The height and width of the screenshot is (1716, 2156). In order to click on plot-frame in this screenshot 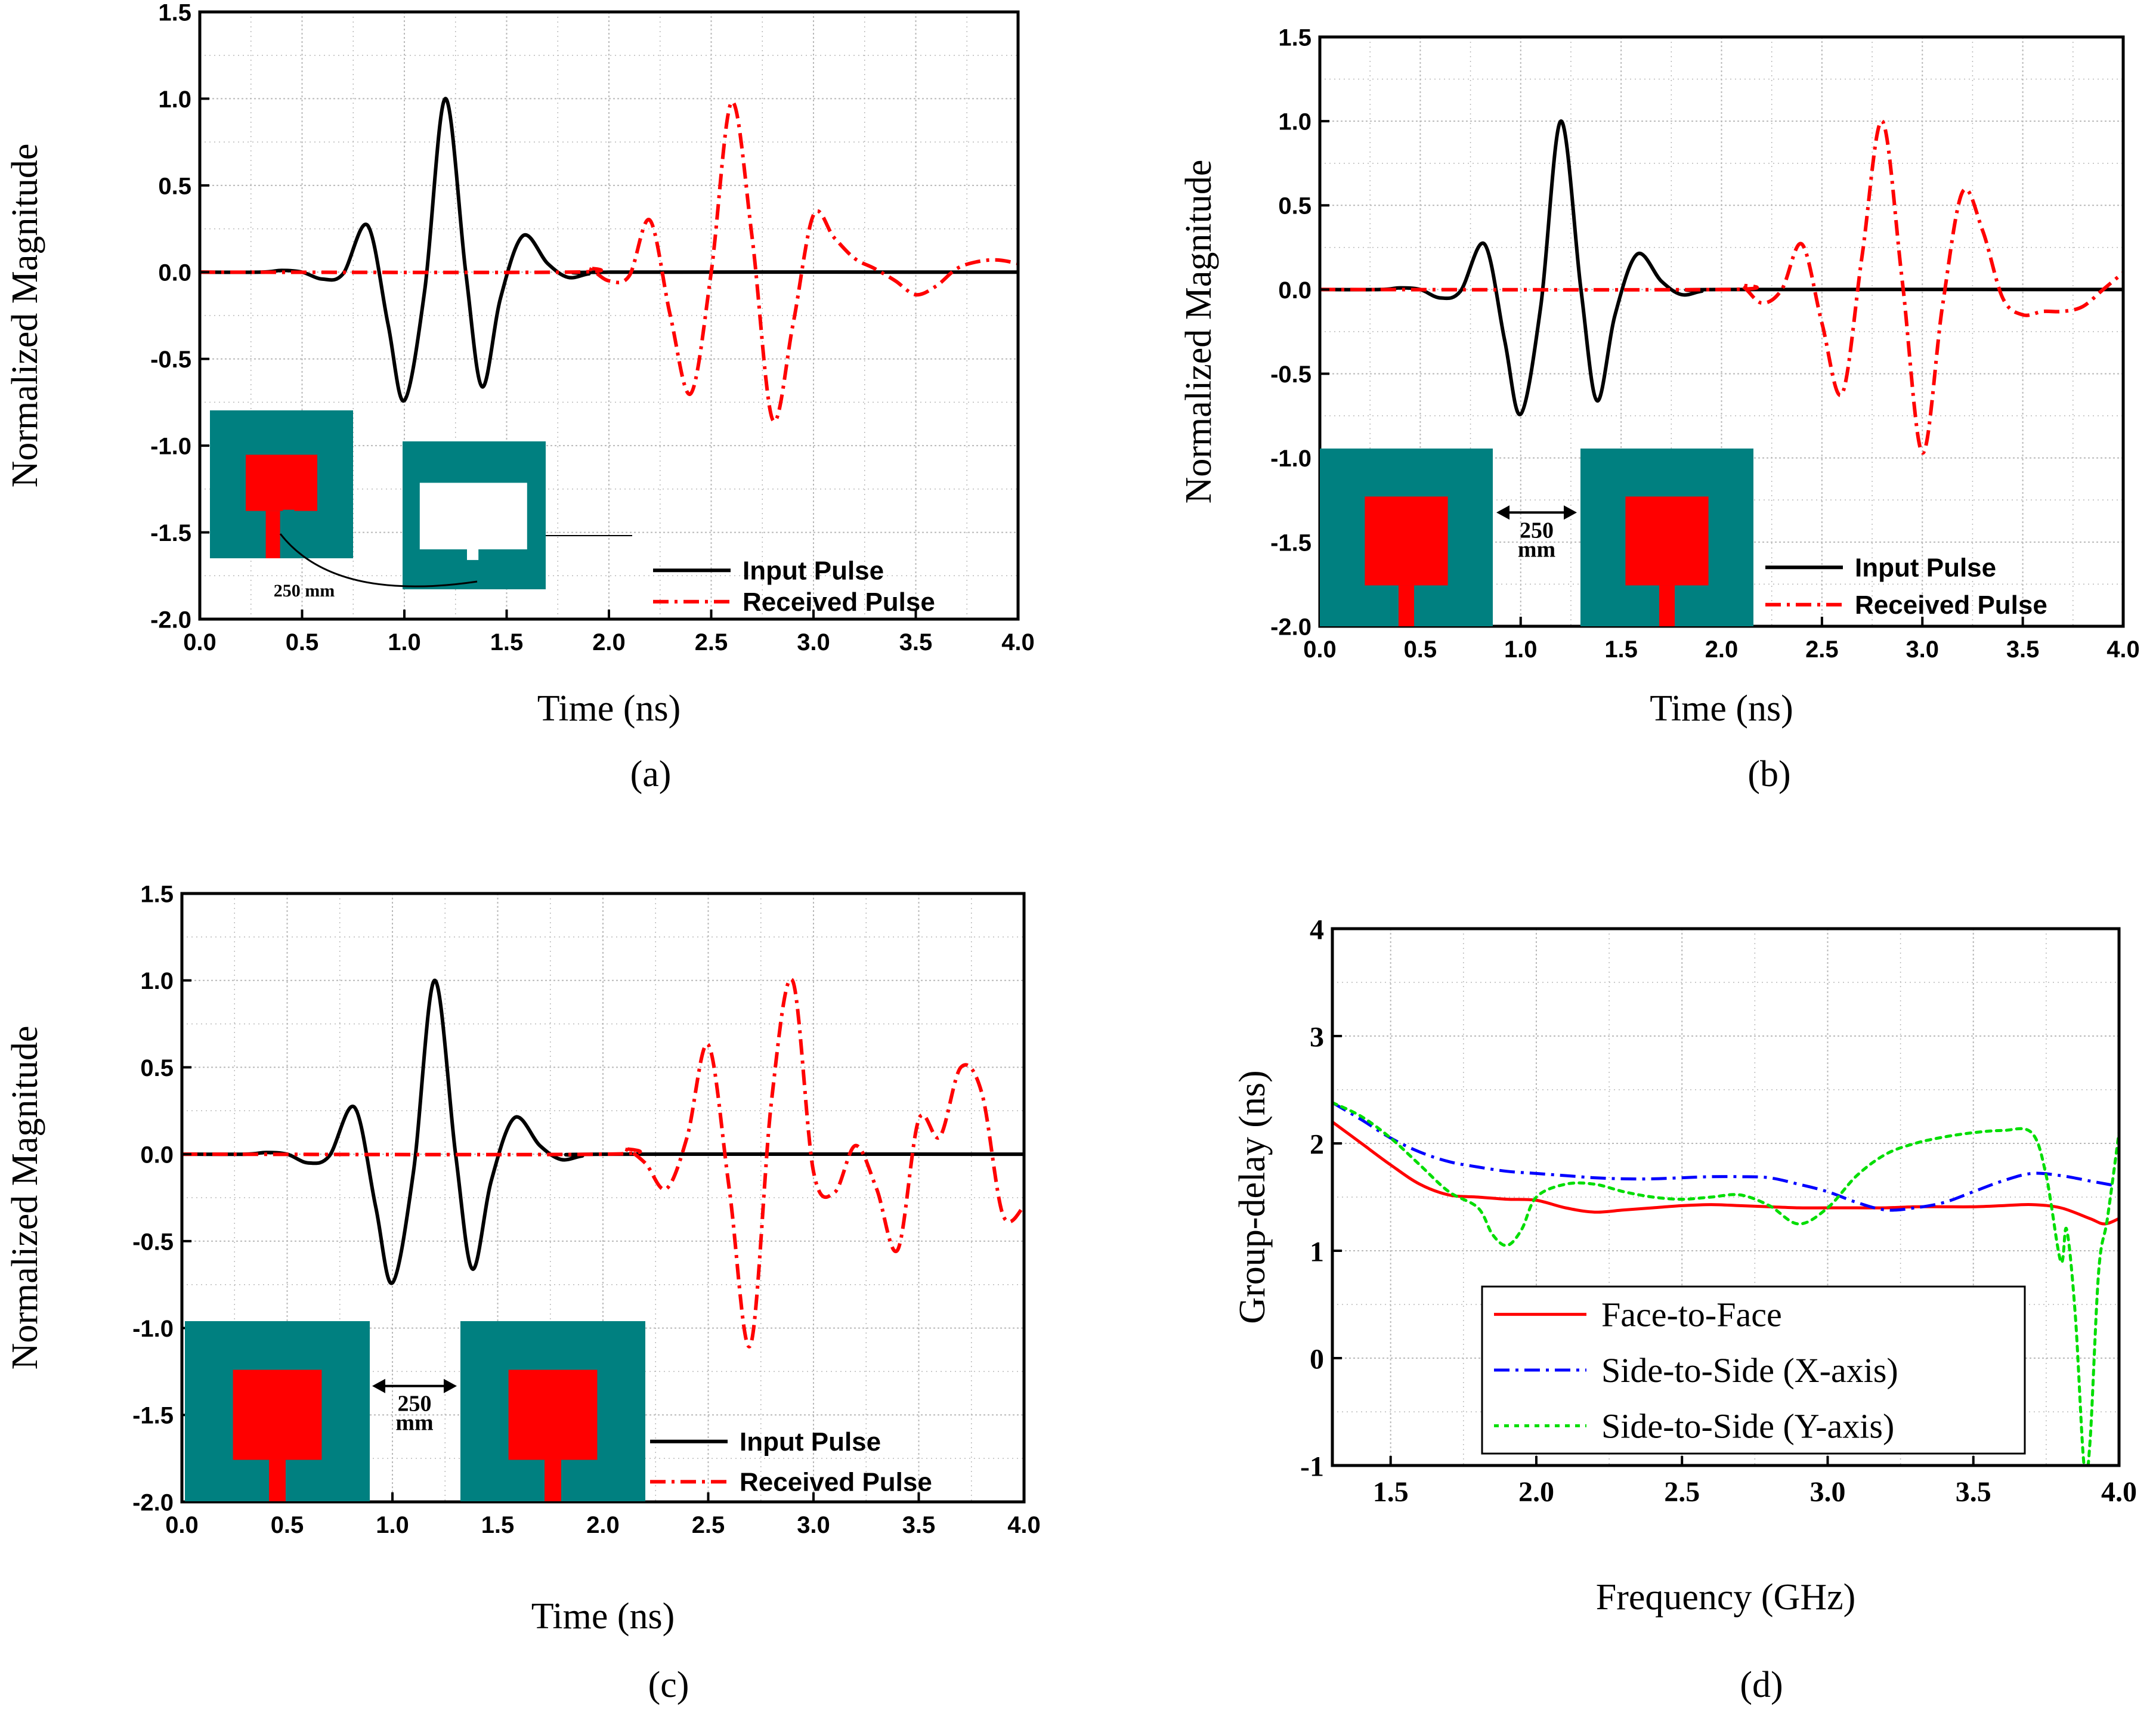, I will do `click(1726, 1197)`.